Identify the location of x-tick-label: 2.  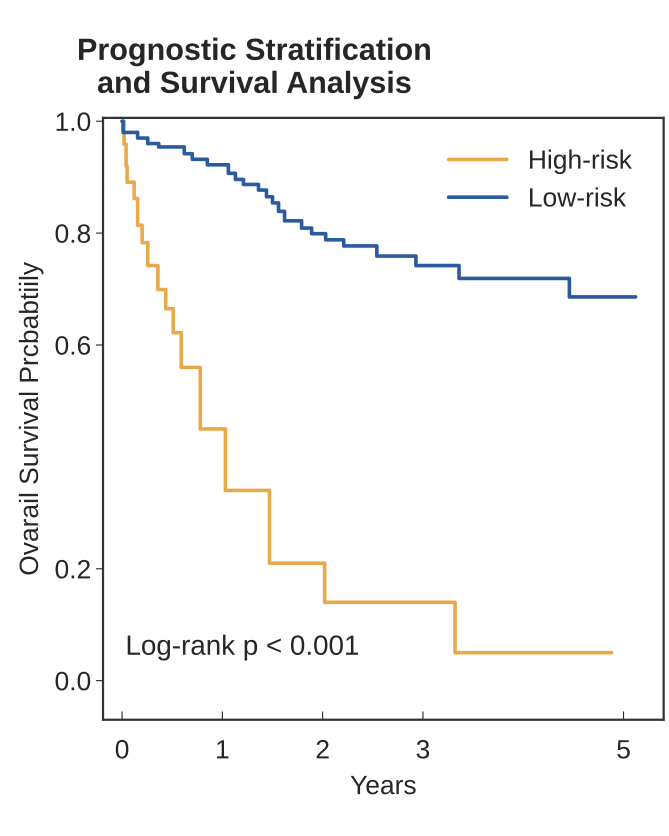
(322, 749).